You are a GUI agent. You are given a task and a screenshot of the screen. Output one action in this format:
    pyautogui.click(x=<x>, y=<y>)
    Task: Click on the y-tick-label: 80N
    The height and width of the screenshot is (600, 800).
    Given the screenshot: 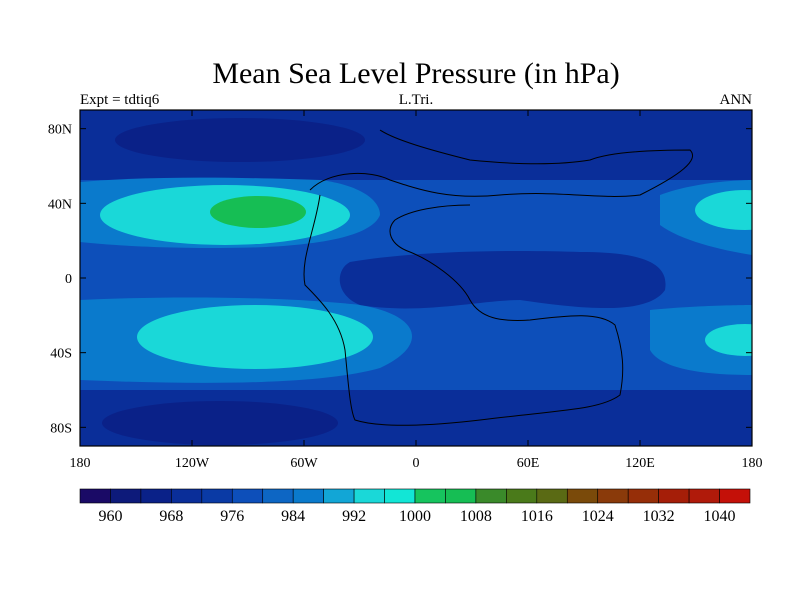 What is the action you would take?
    pyautogui.click(x=60, y=130)
    